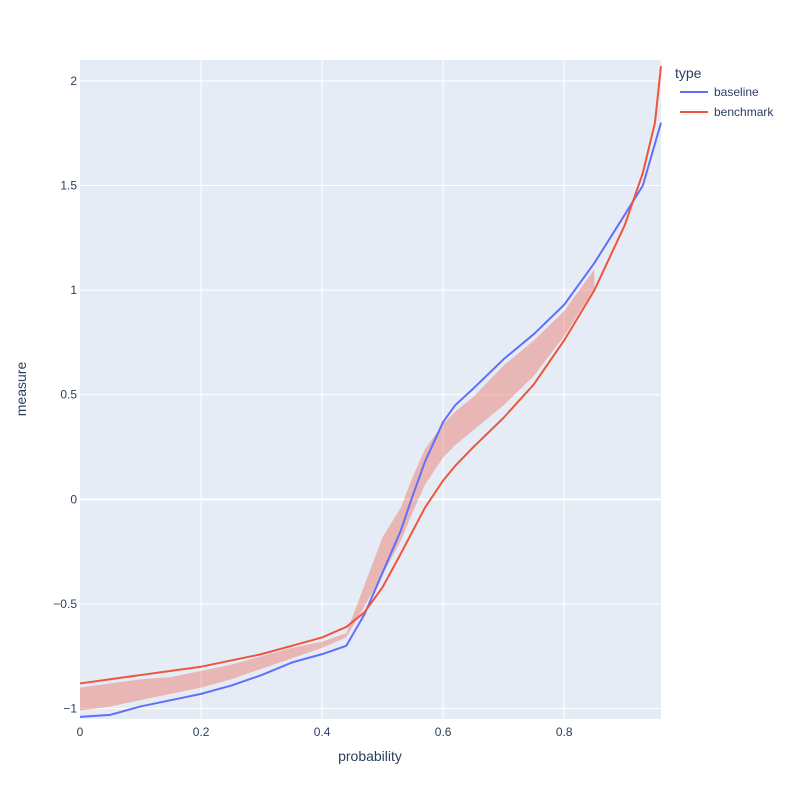 This screenshot has width=800, height=800. Describe the element at coordinates (201, 732) in the screenshot. I see `x-tick-label: 0.2` at that location.